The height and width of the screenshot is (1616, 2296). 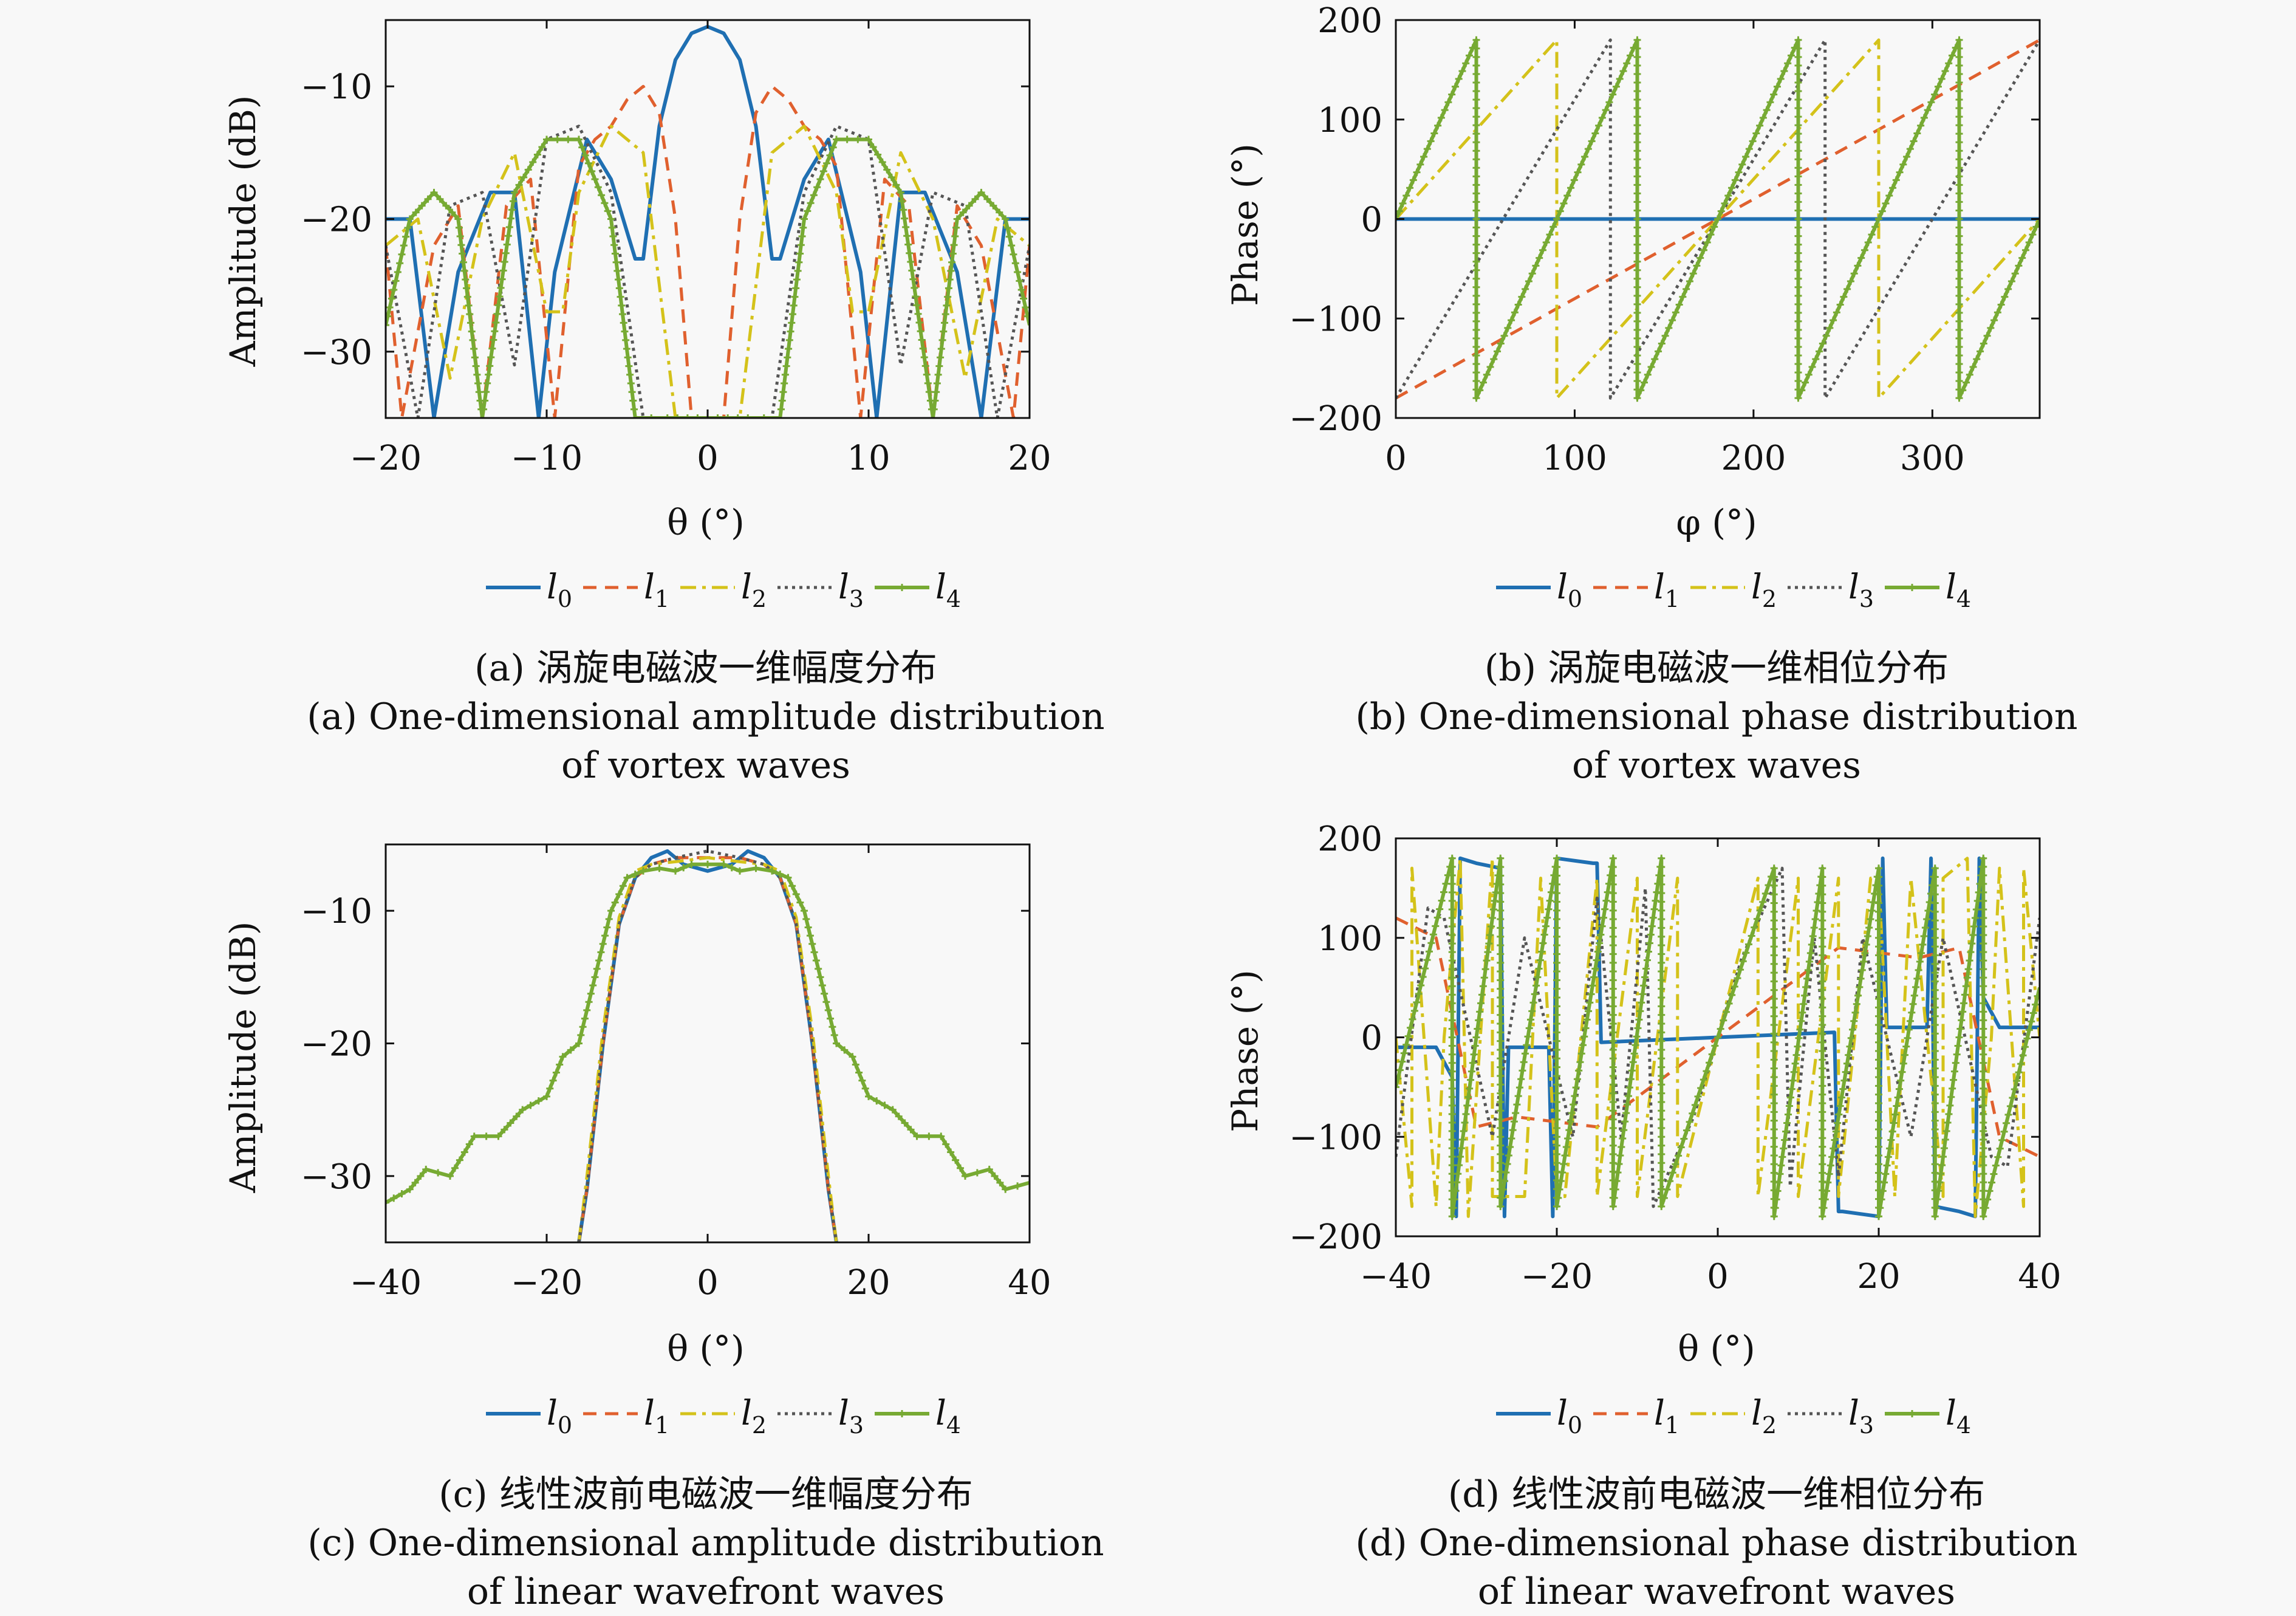 What do you see at coordinates (1335, 419) in the screenshot?
I see `y-tick-label: −200` at bounding box center [1335, 419].